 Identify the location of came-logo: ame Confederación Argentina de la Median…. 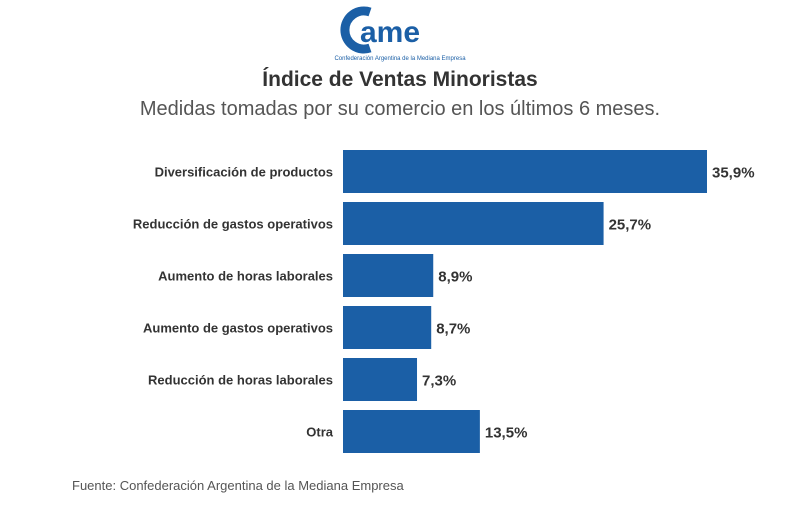
(400, 35).